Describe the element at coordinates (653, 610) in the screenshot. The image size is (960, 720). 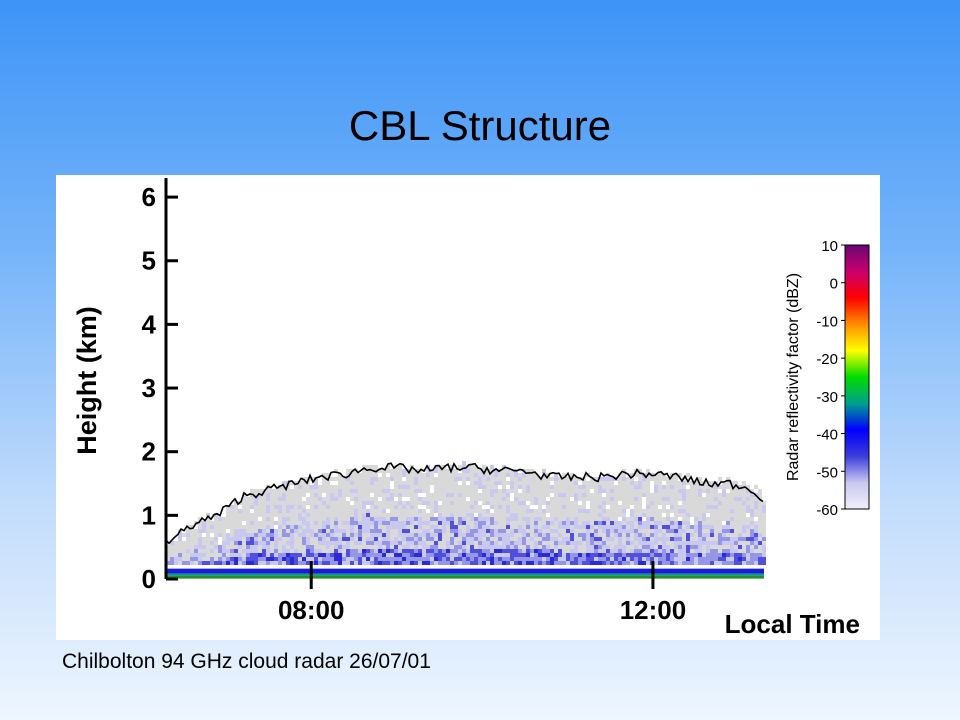
I see `x-tick-label: 12:00` at that location.